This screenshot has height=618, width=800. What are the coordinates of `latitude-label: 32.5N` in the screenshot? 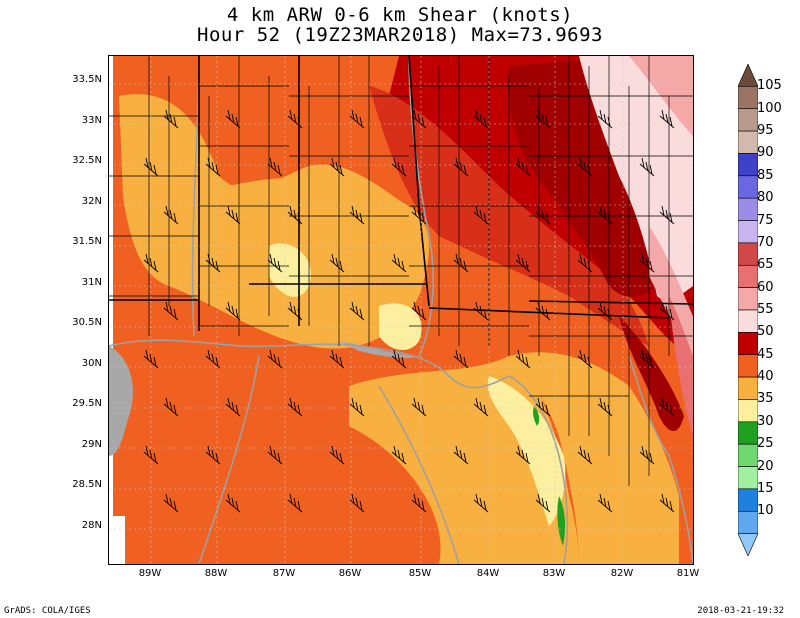 It's located at (87, 160).